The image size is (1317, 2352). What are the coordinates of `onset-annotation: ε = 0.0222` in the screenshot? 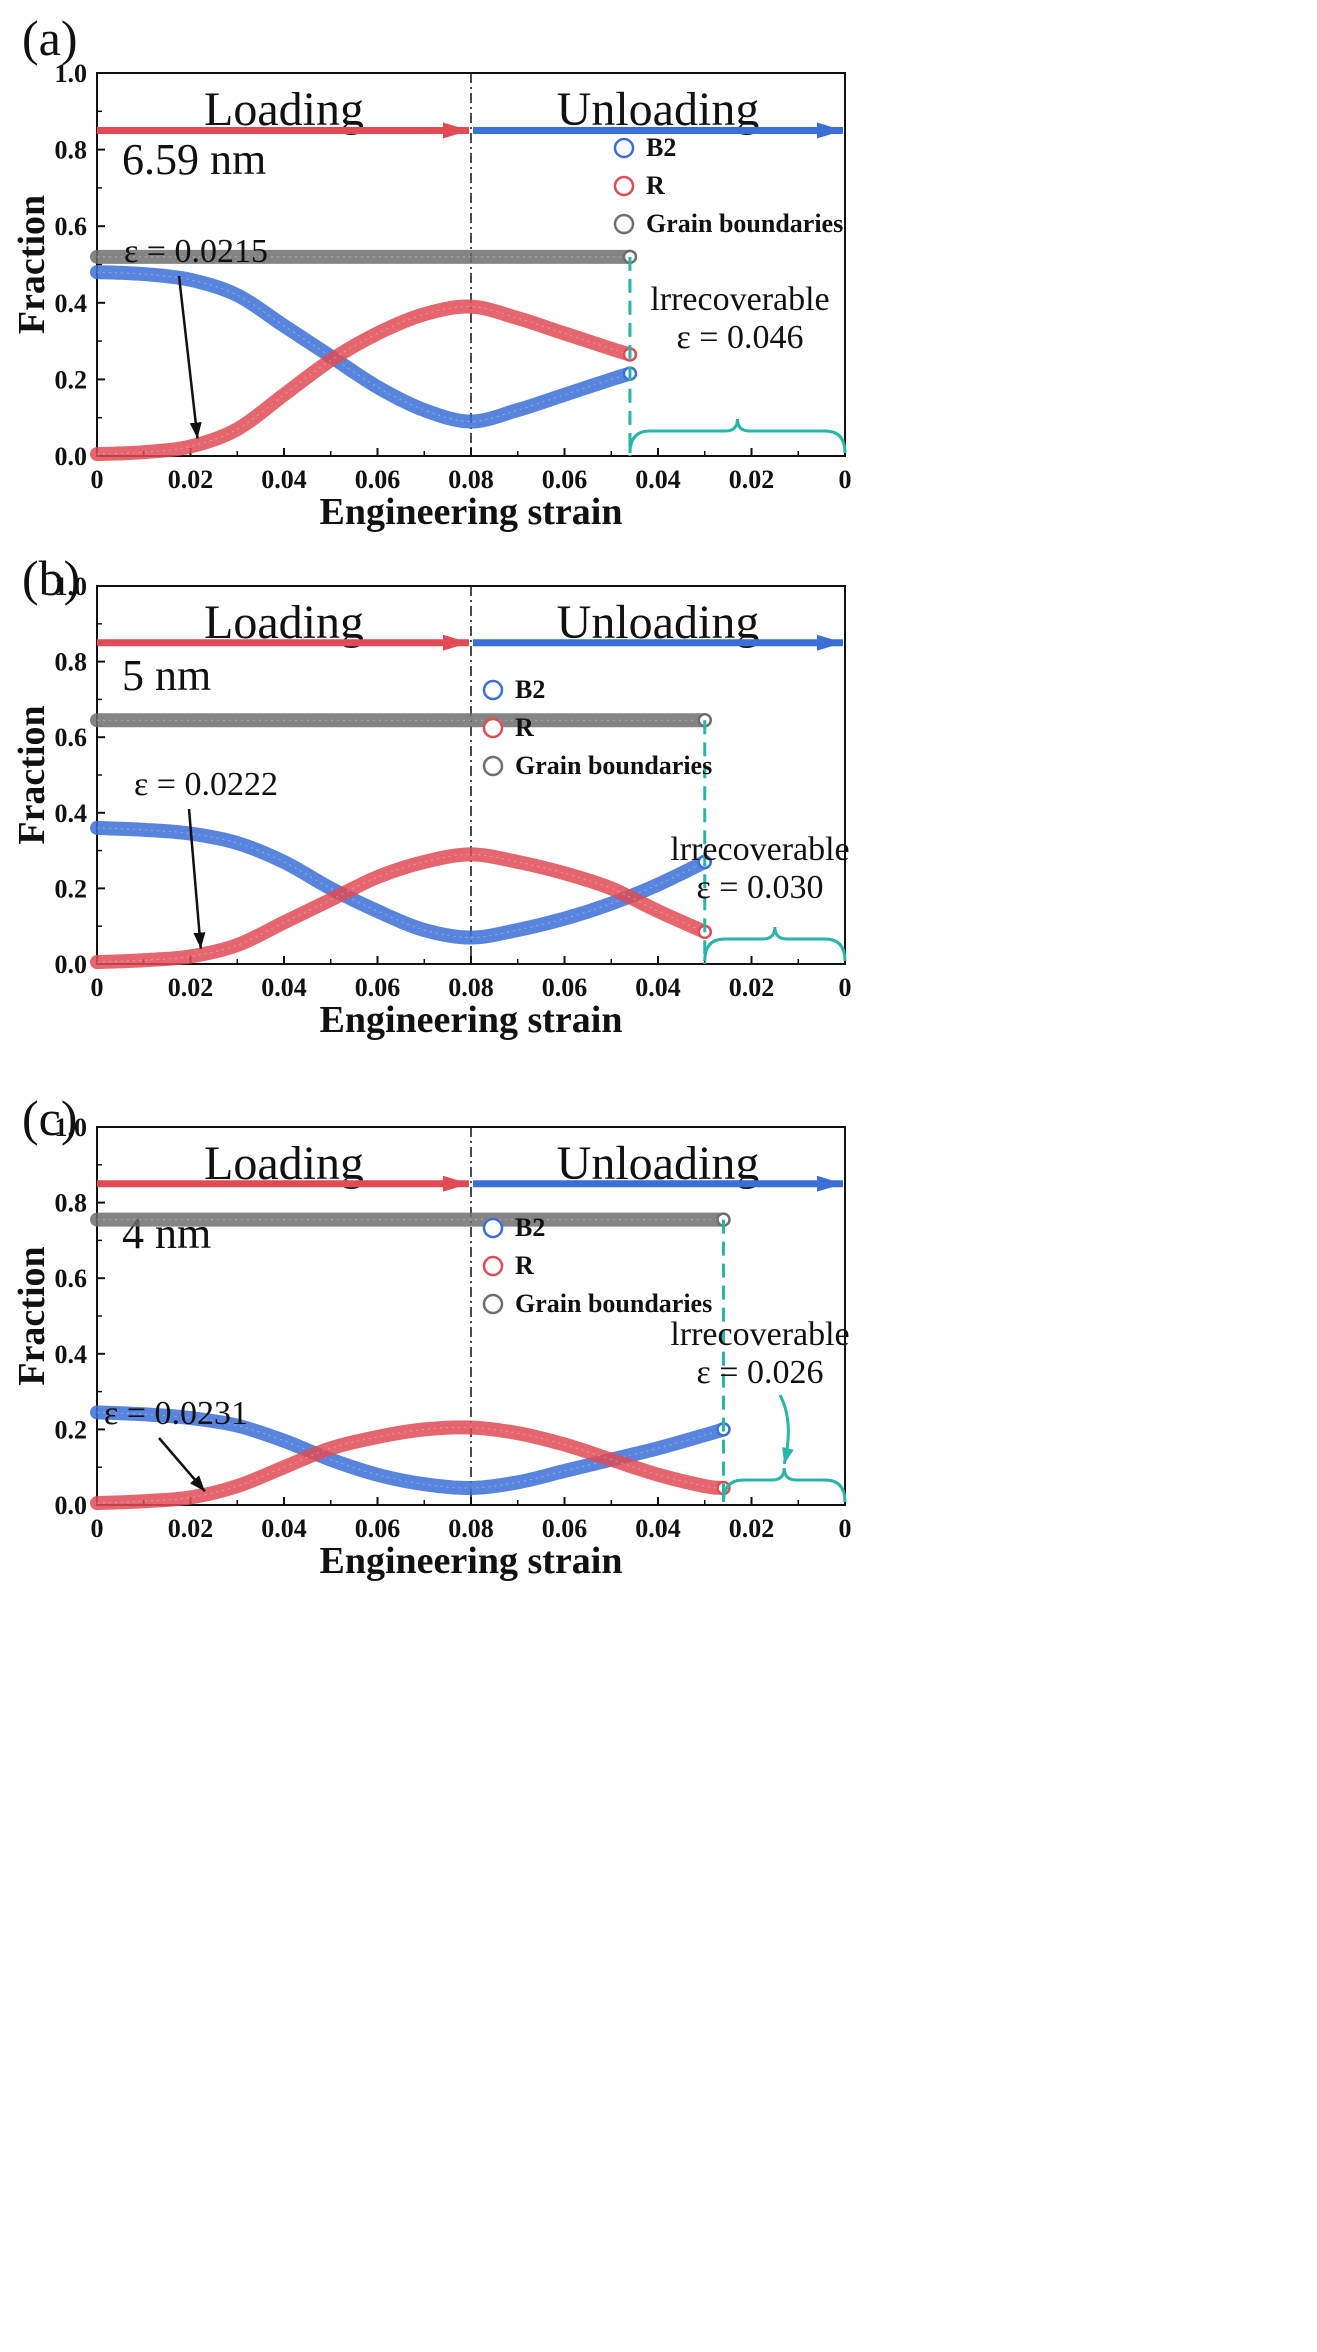 It's located at (206, 784).